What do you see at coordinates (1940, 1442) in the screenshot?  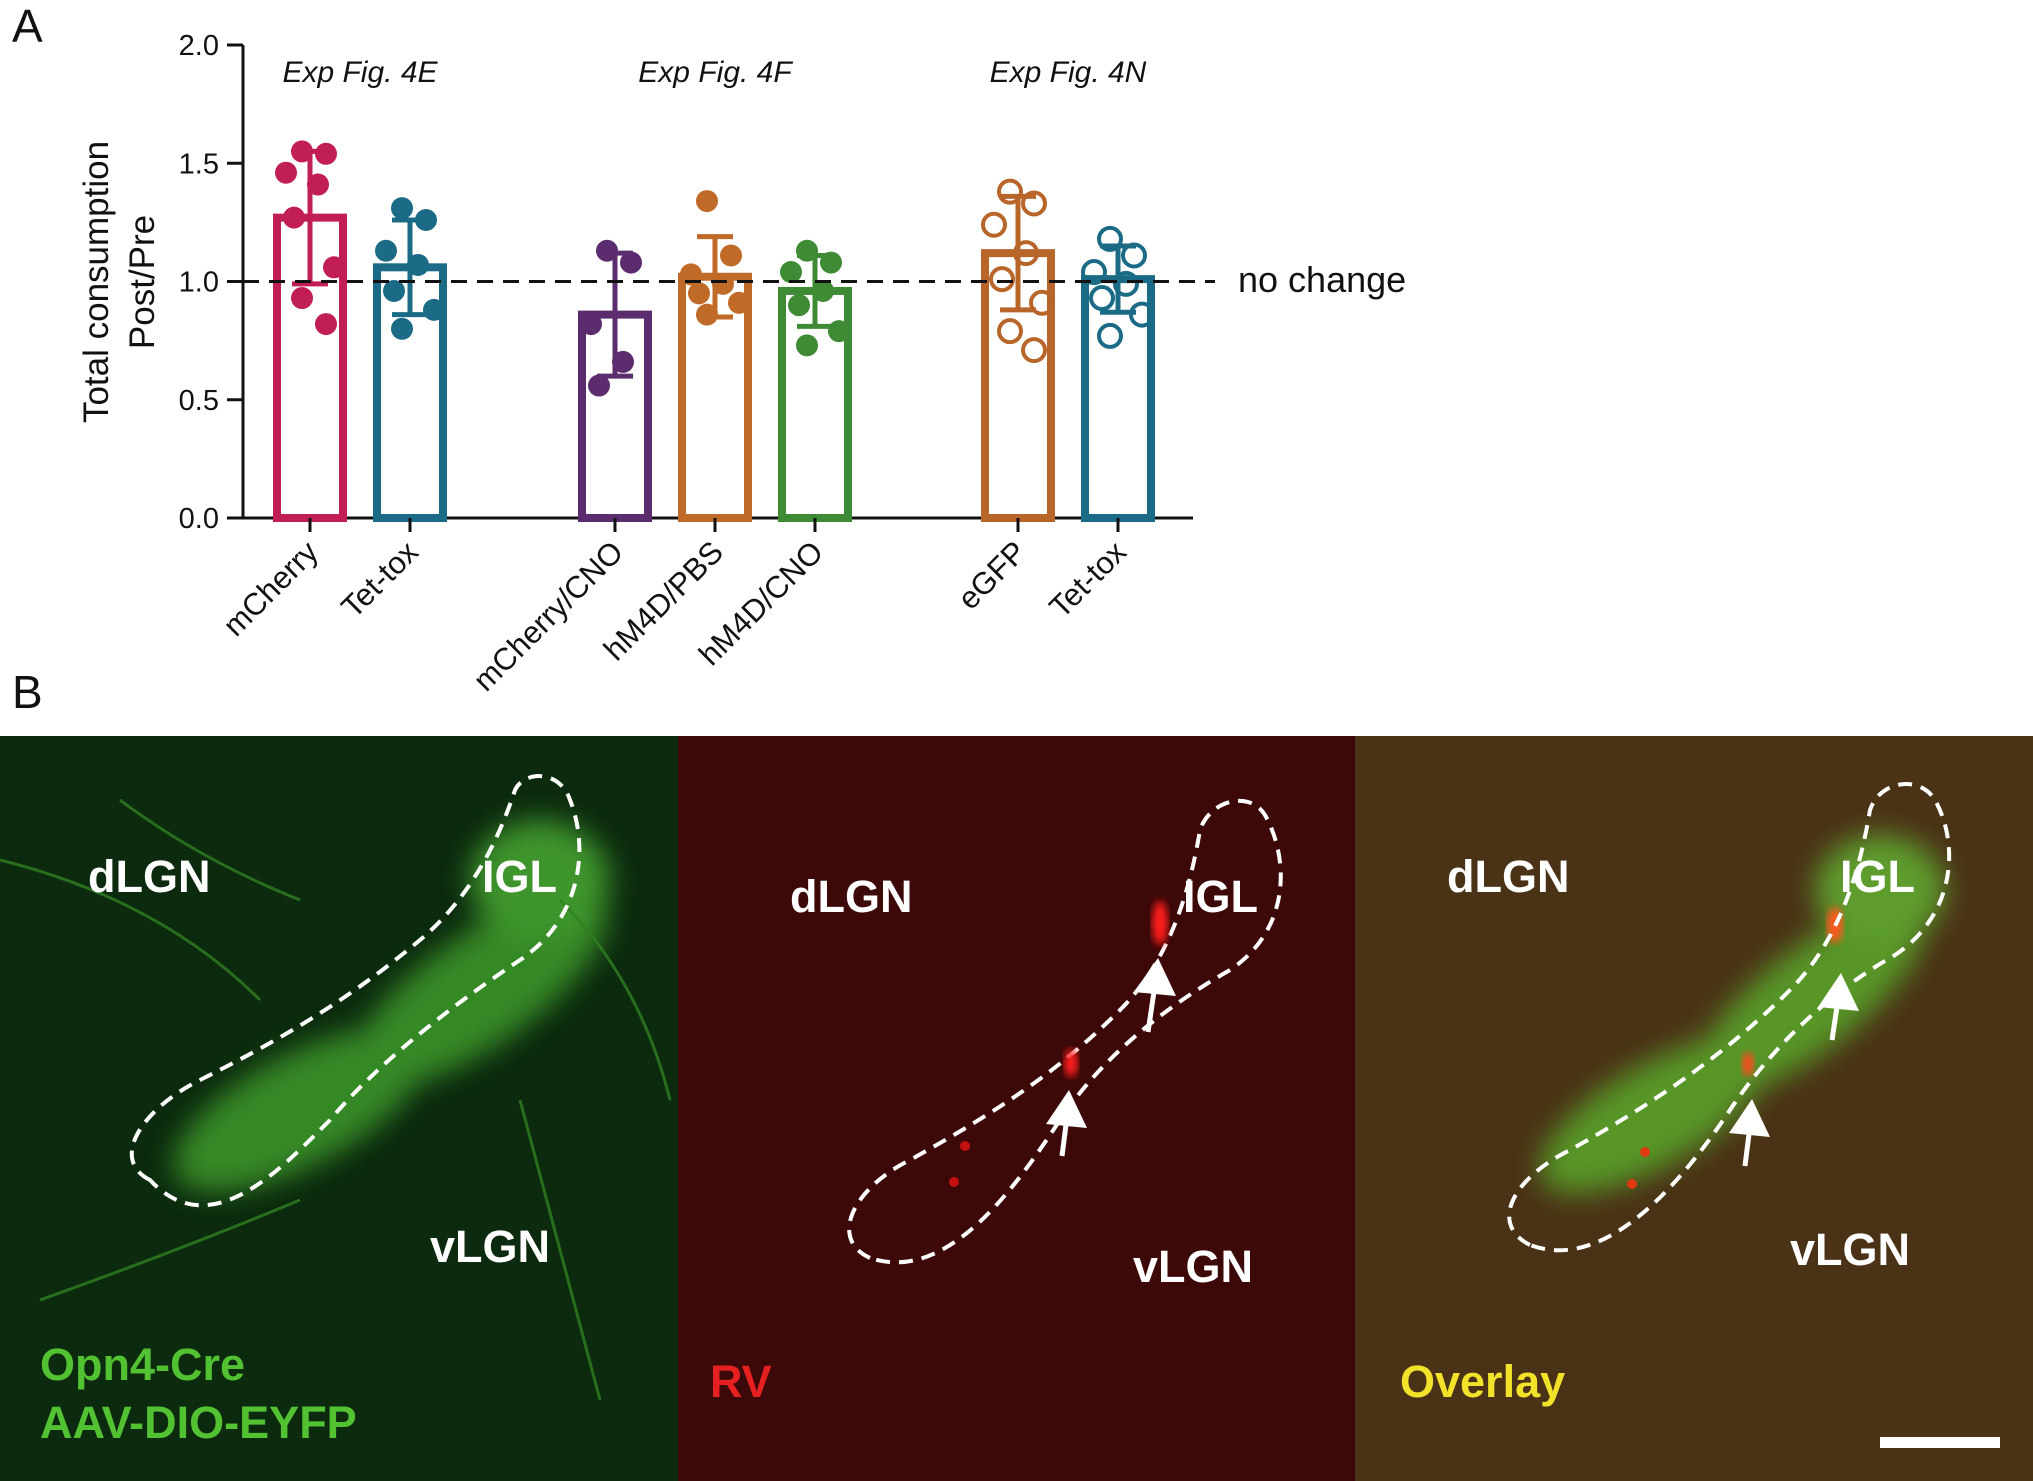 I see `scale-bar` at bounding box center [1940, 1442].